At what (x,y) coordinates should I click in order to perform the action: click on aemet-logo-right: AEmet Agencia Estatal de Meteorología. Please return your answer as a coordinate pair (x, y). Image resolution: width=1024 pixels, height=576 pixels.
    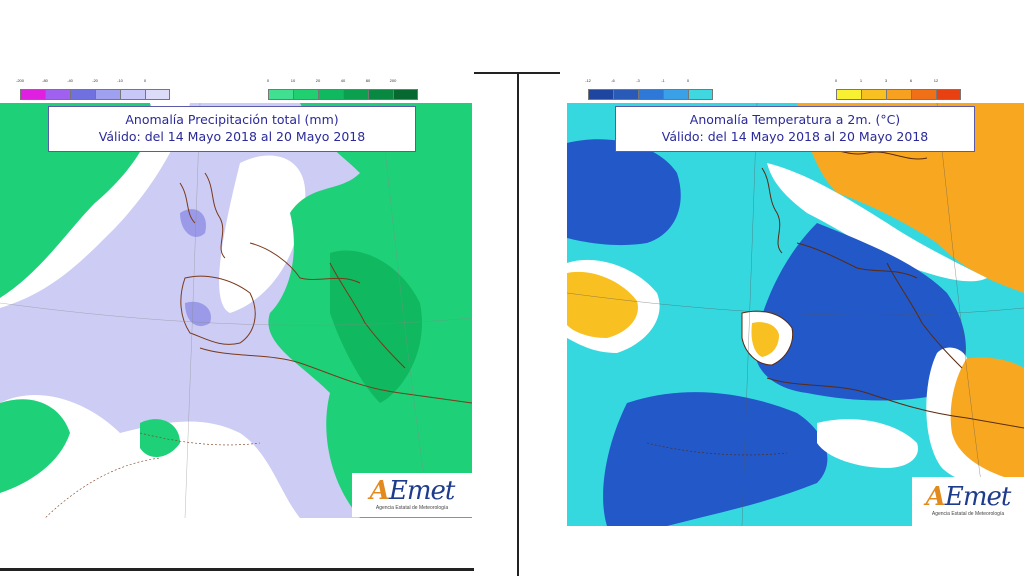
    Looking at the image, I should click on (968, 501).